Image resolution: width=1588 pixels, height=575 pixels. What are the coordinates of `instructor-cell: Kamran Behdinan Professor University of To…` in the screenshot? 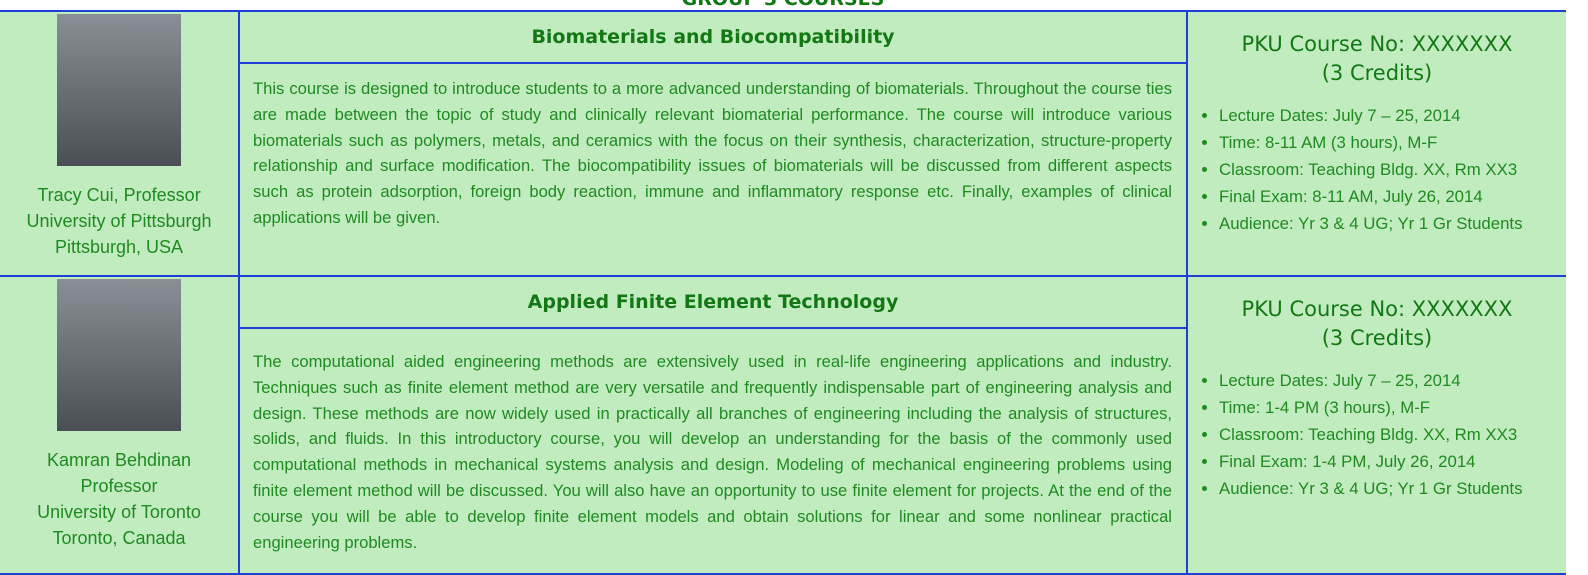 It's located at (120, 425).